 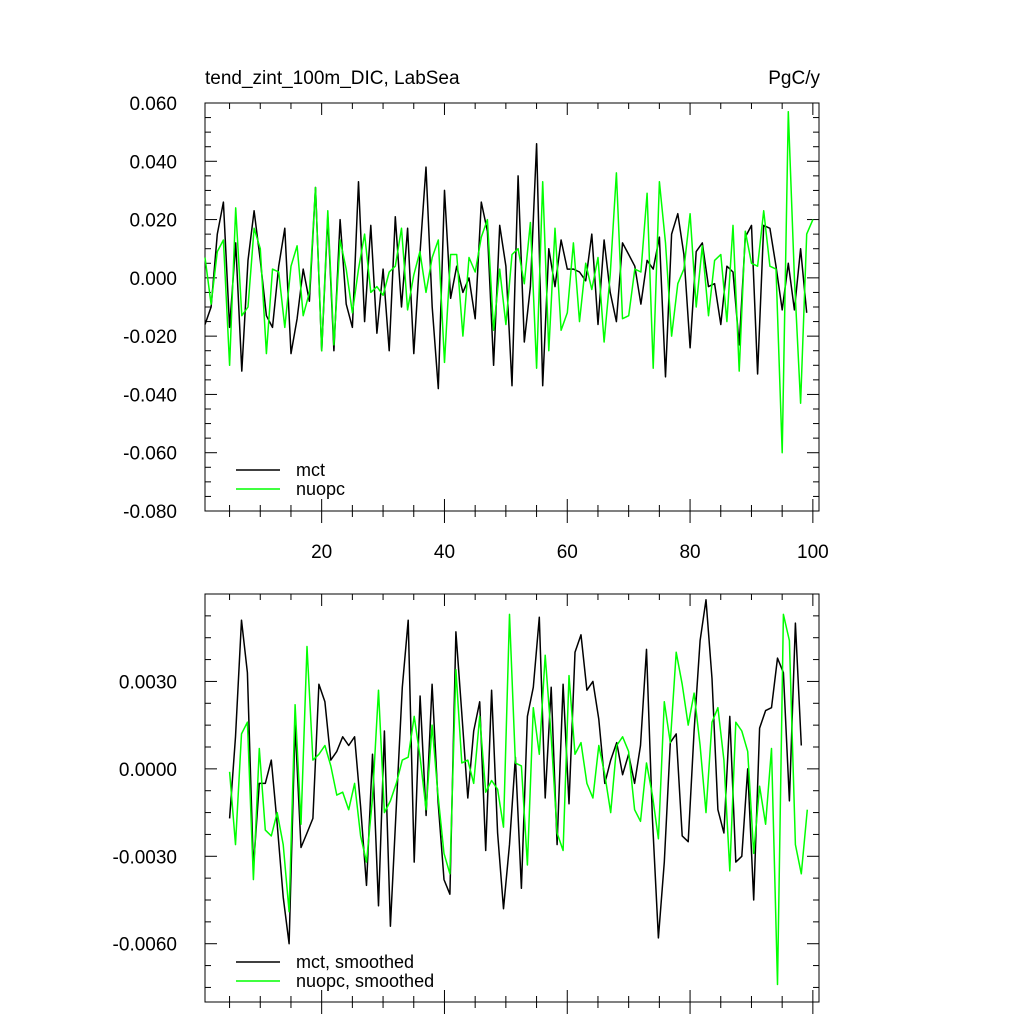 What do you see at coordinates (153, 221) in the screenshot?
I see `y-tick-label: 0.020` at bounding box center [153, 221].